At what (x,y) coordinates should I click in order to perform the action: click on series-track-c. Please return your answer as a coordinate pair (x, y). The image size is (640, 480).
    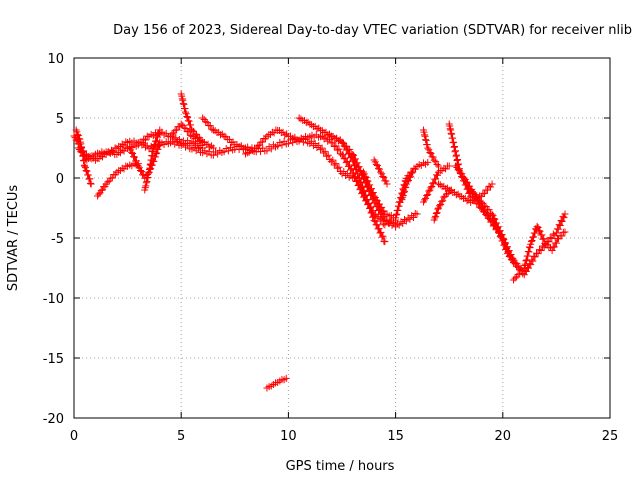
    Looking at the image, I should click on (83, 157).